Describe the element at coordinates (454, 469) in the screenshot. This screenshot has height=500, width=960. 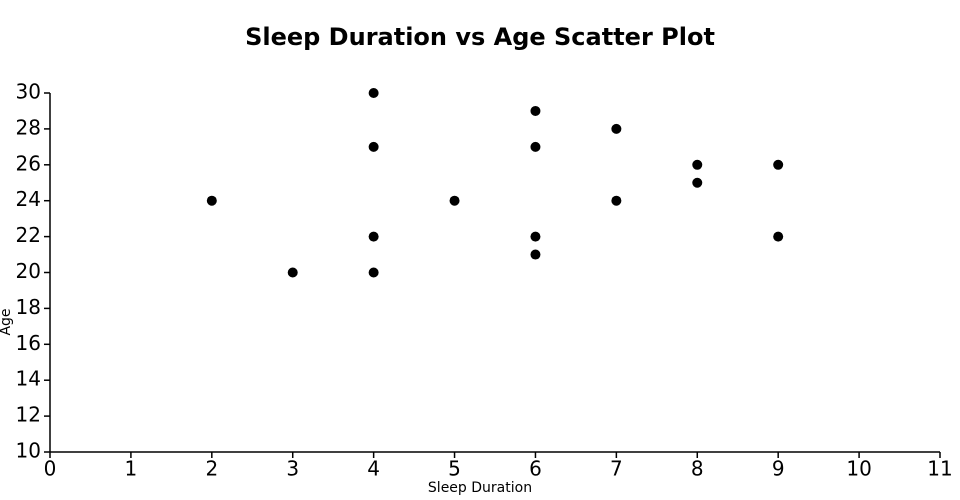
I see `x-tick-label: 5` at that location.